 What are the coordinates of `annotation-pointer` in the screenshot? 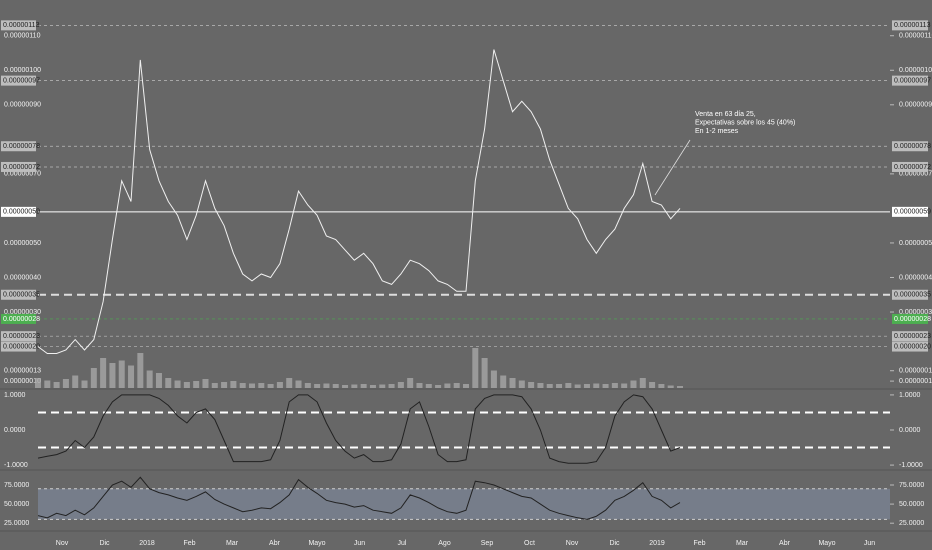 It's located at (672, 167).